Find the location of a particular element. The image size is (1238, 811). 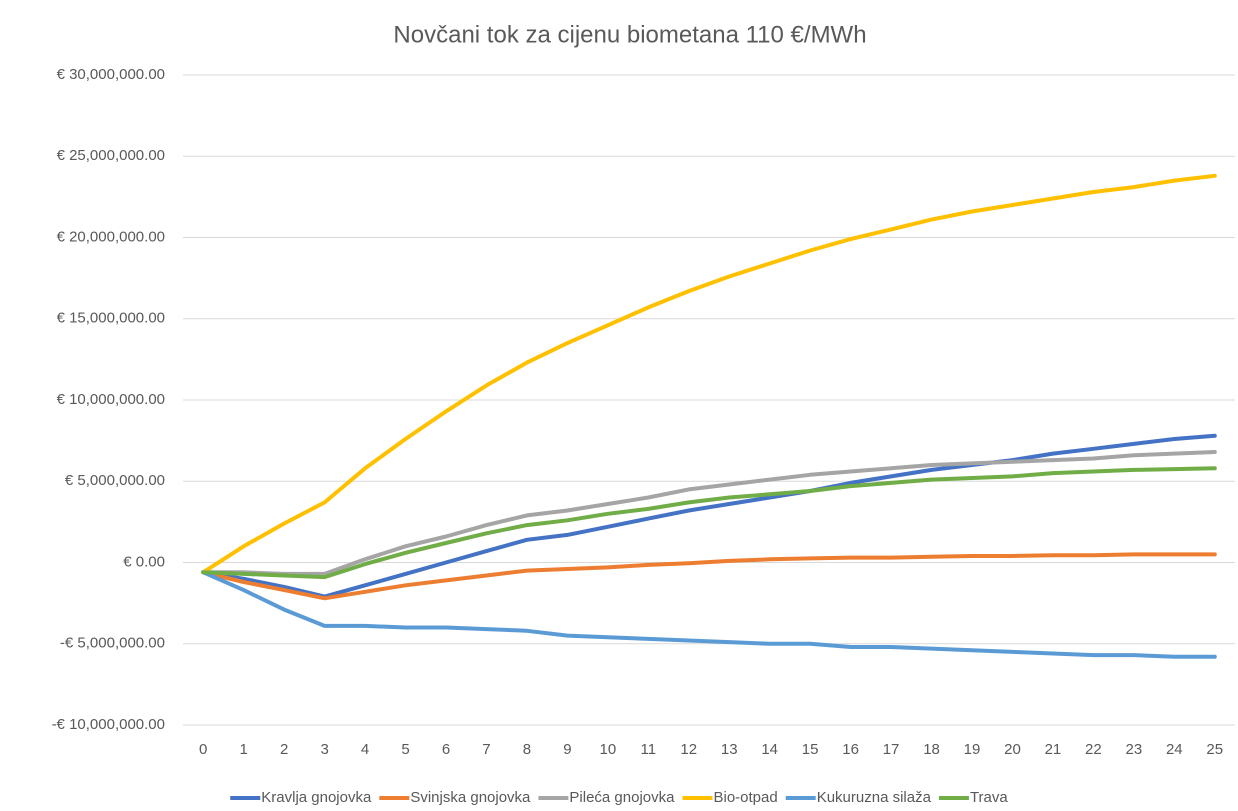

x-tick-label: 5 is located at coordinates (405, 749).